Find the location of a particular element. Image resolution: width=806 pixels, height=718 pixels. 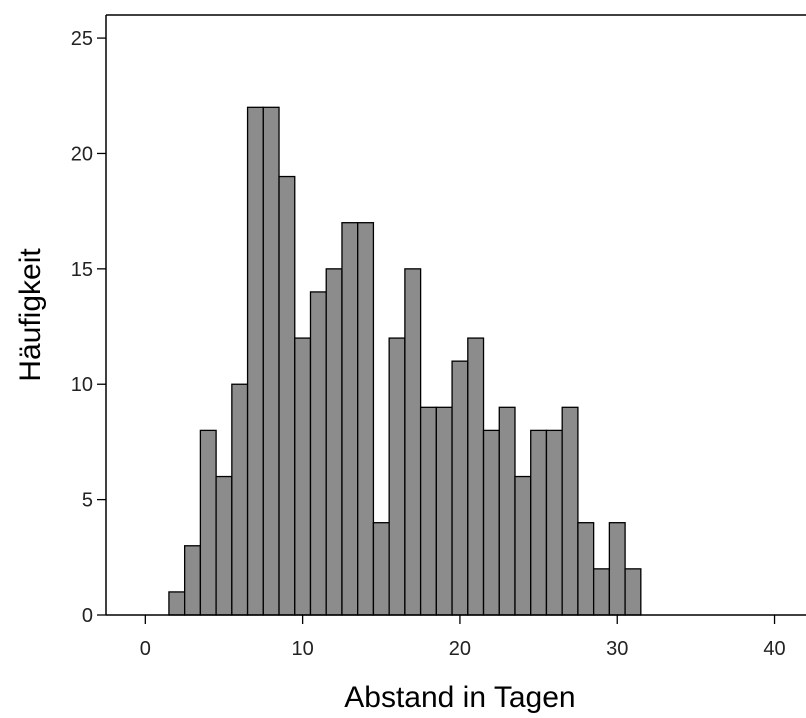

y-tick-label: 10 is located at coordinates (82, 385).